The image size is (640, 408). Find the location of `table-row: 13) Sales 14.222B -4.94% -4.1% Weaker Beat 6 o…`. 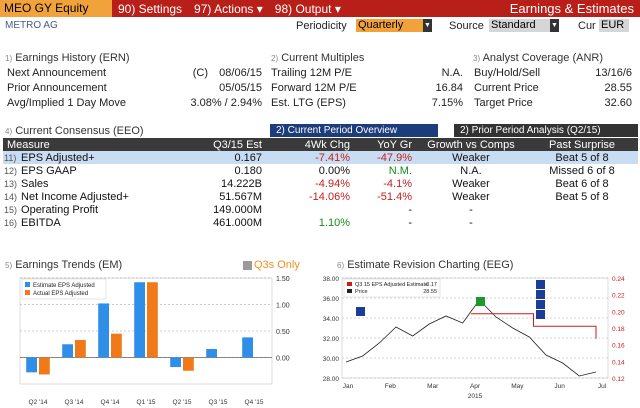

table-row: 13) Sales 14.222B -4.94% -4.1% Weaker Beat 6 o… is located at coordinates (320, 183).